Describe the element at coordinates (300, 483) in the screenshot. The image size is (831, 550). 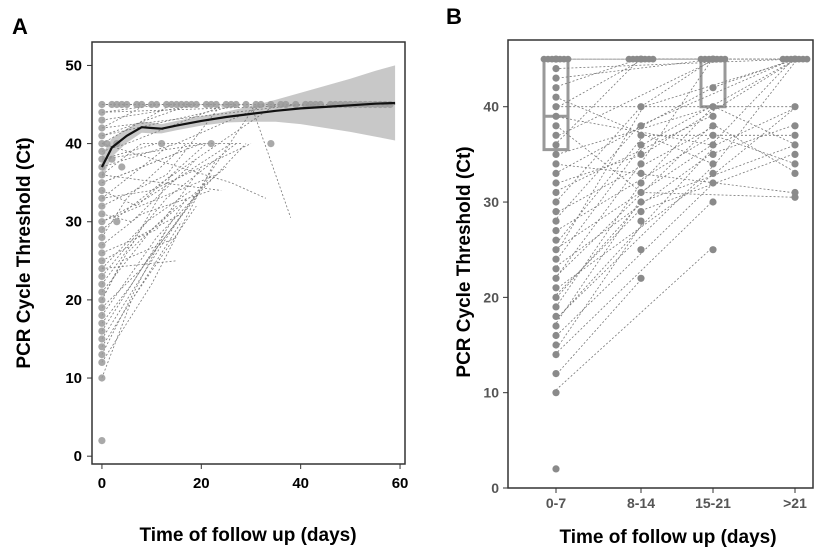
I see `x-tick-label: 40` at that location.